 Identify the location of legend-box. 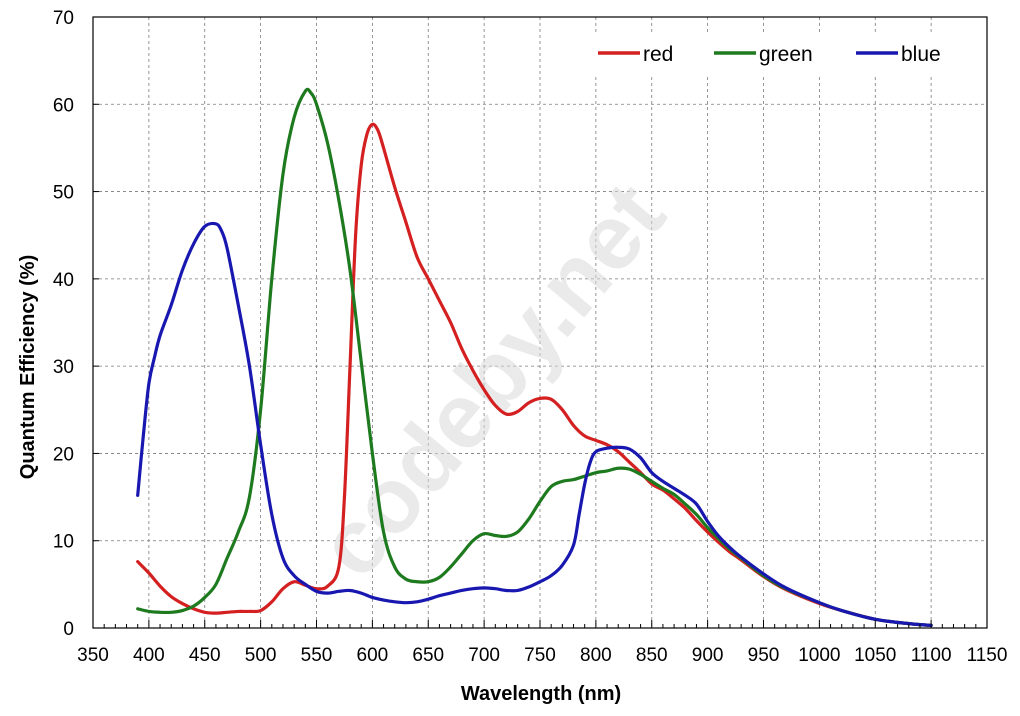
(773, 54).